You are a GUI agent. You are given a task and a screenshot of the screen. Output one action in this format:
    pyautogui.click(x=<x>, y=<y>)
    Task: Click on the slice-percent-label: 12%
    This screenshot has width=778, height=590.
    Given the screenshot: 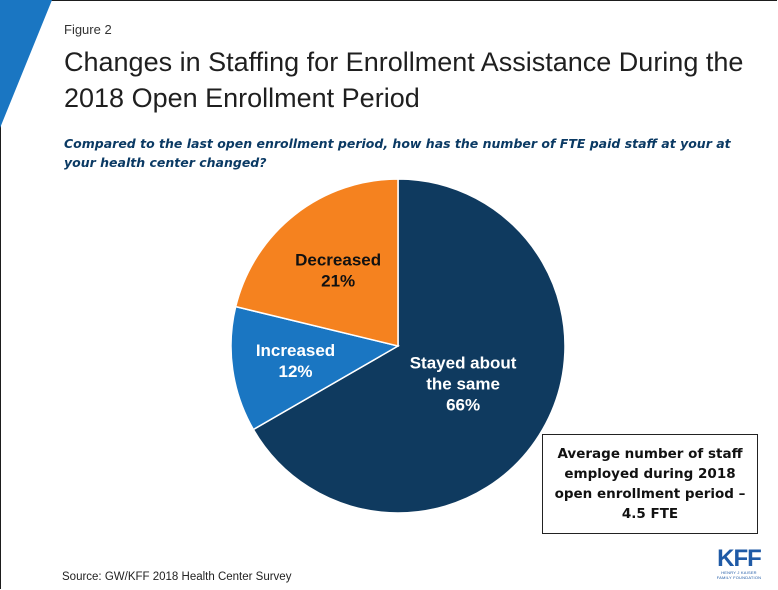 What is the action you would take?
    pyautogui.click(x=295, y=371)
    